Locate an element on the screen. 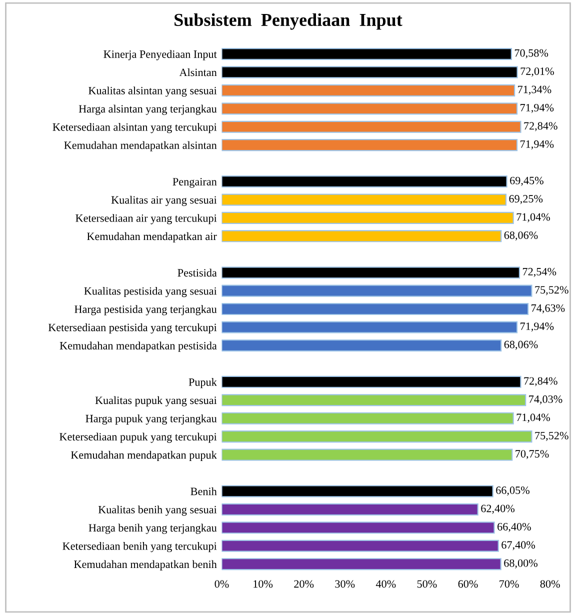 This screenshot has height=615, width=576. y-tick-label: Pengairan is located at coordinates (194, 183).